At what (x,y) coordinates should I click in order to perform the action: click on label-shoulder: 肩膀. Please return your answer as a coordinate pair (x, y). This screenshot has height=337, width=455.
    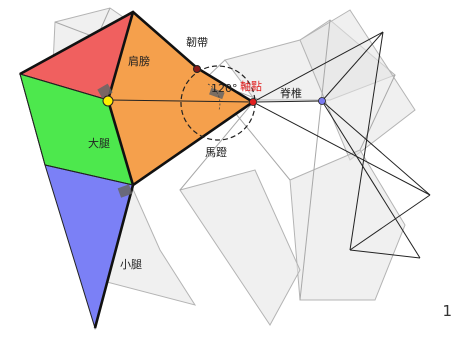
    Looking at the image, I should click on (139, 61).